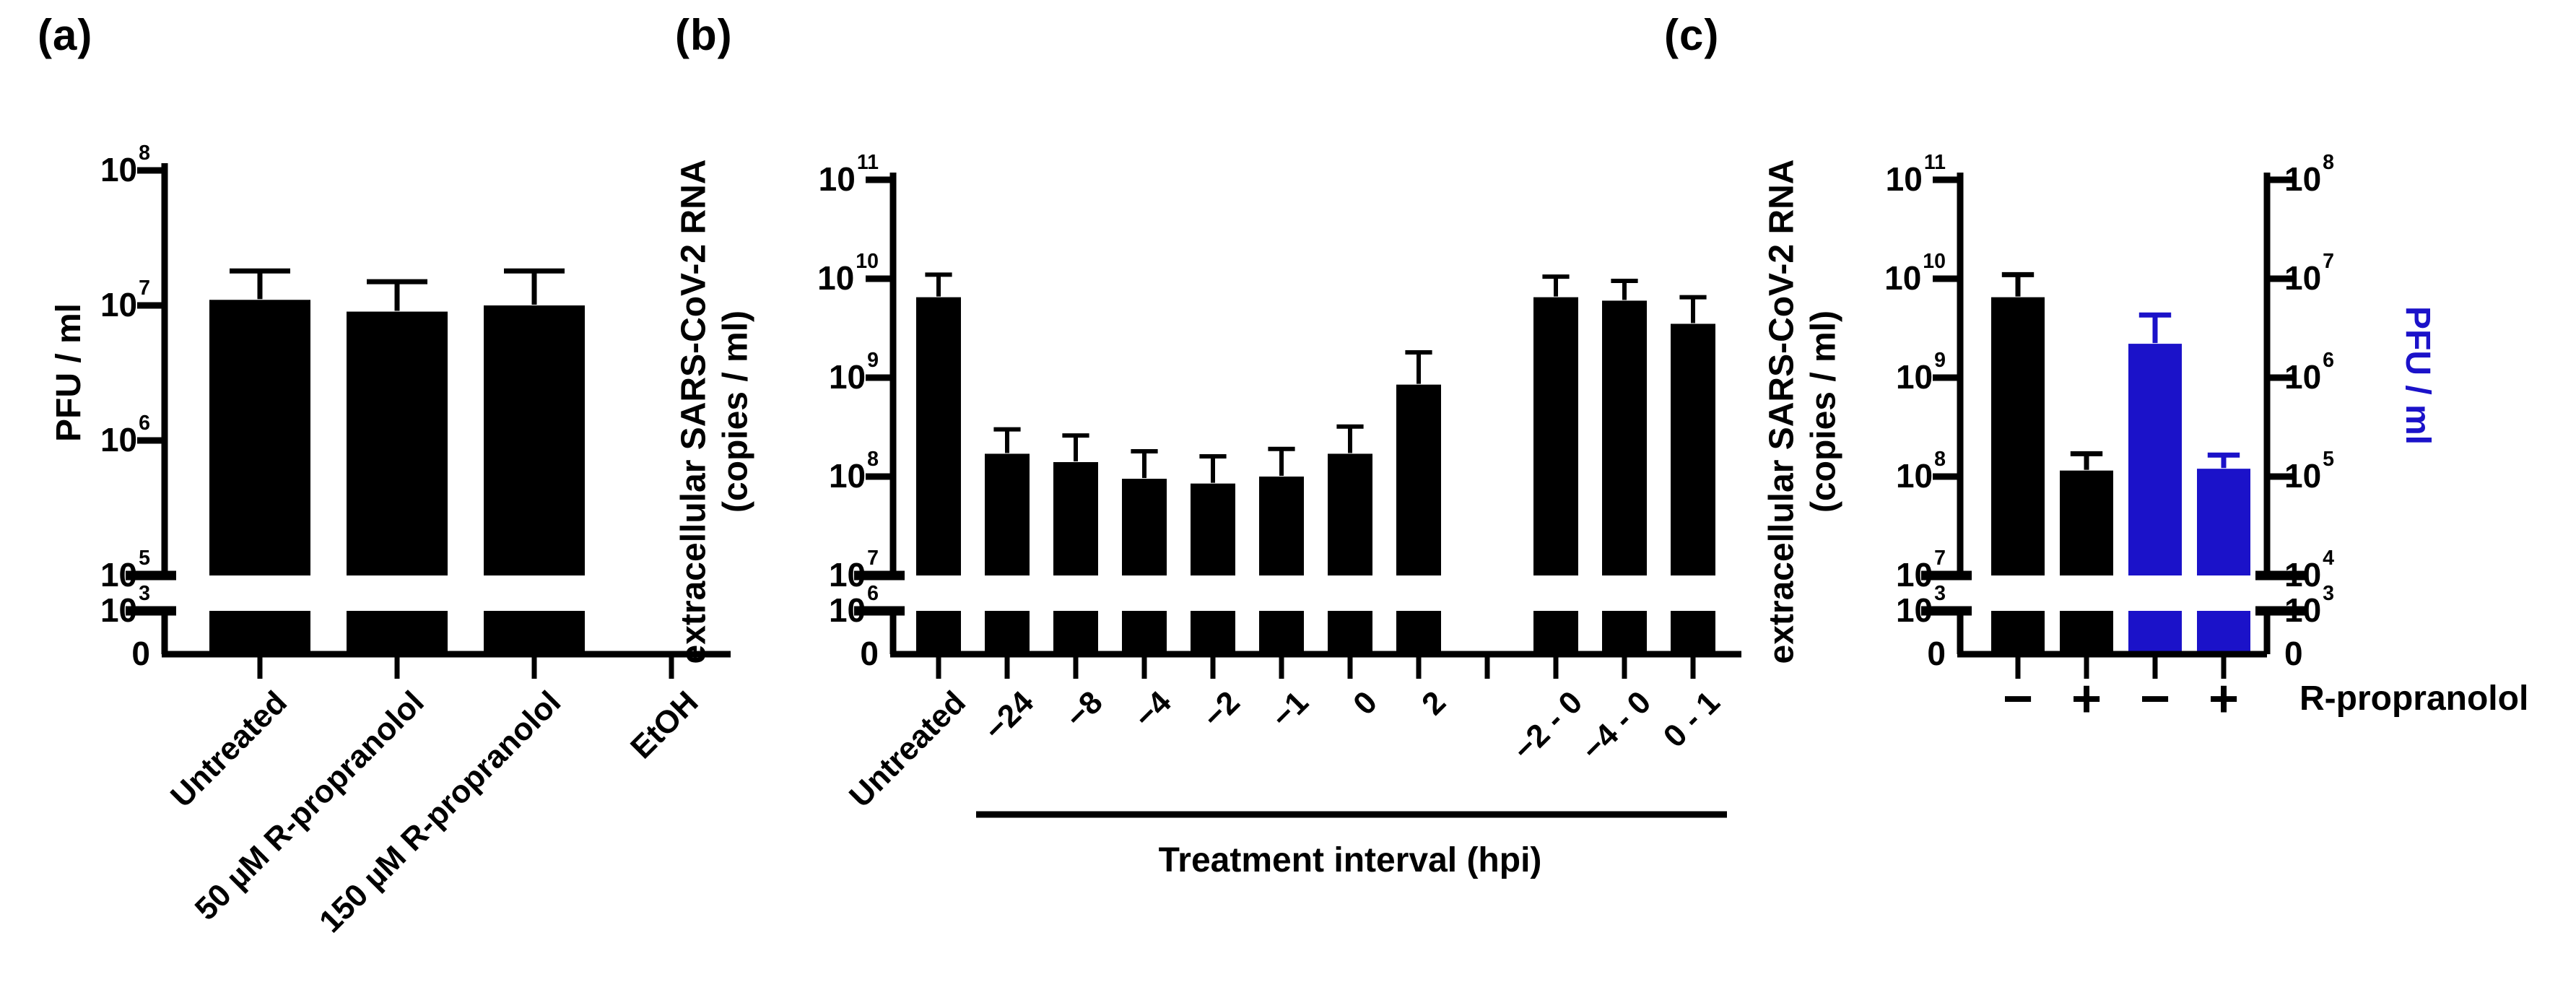 This screenshot has height=982, width=2576. What do you see at coordinates (704, 35) in the screenshot?
I see `panel-b-letter: (b)` at bounding box center [704, 35].